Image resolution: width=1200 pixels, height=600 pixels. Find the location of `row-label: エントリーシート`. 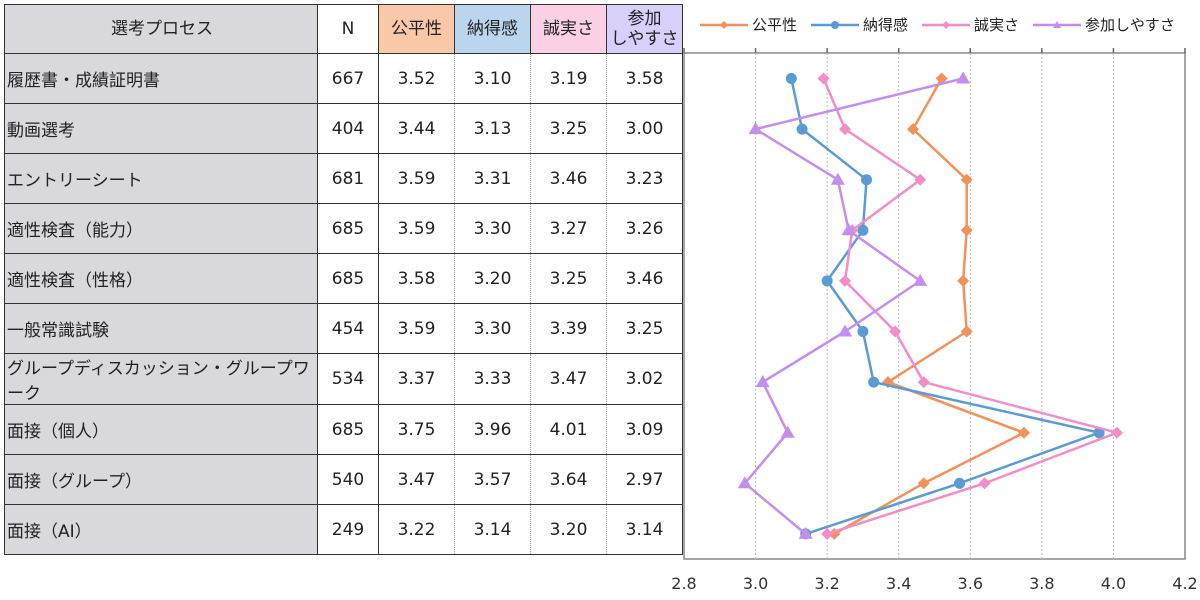

row-label: エントリーシート is located at coordinates (161, 178).